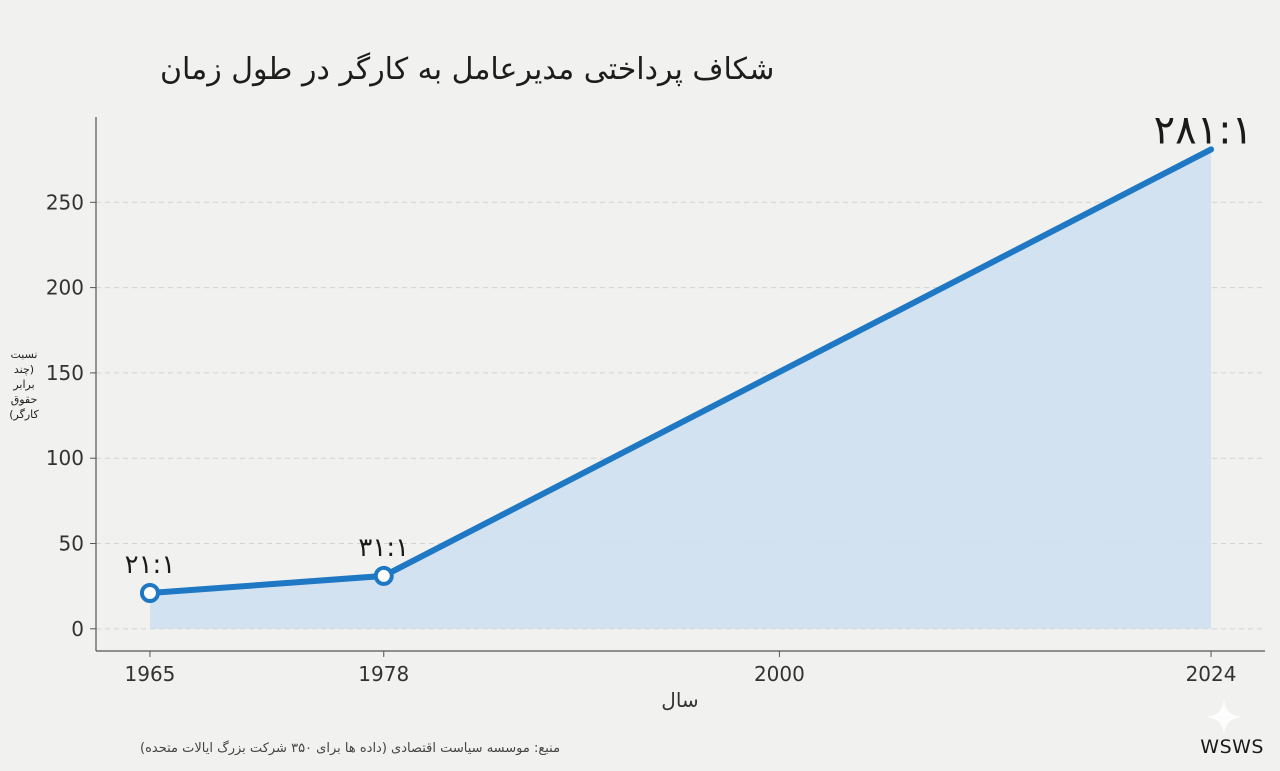 The height and width of the screenshot is (771, 1280). Describe the element at coordinates (77, 629) in the screenshot. I see `y-tick-label: 0` at that location.